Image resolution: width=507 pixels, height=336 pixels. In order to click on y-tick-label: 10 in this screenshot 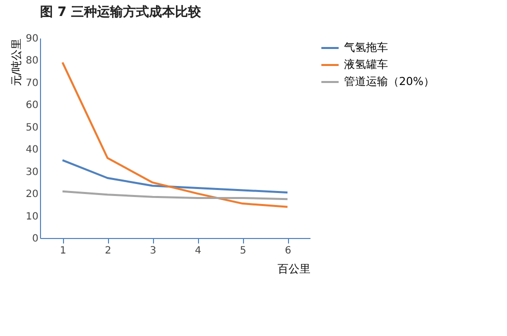, I will do `click(32, 216)`.